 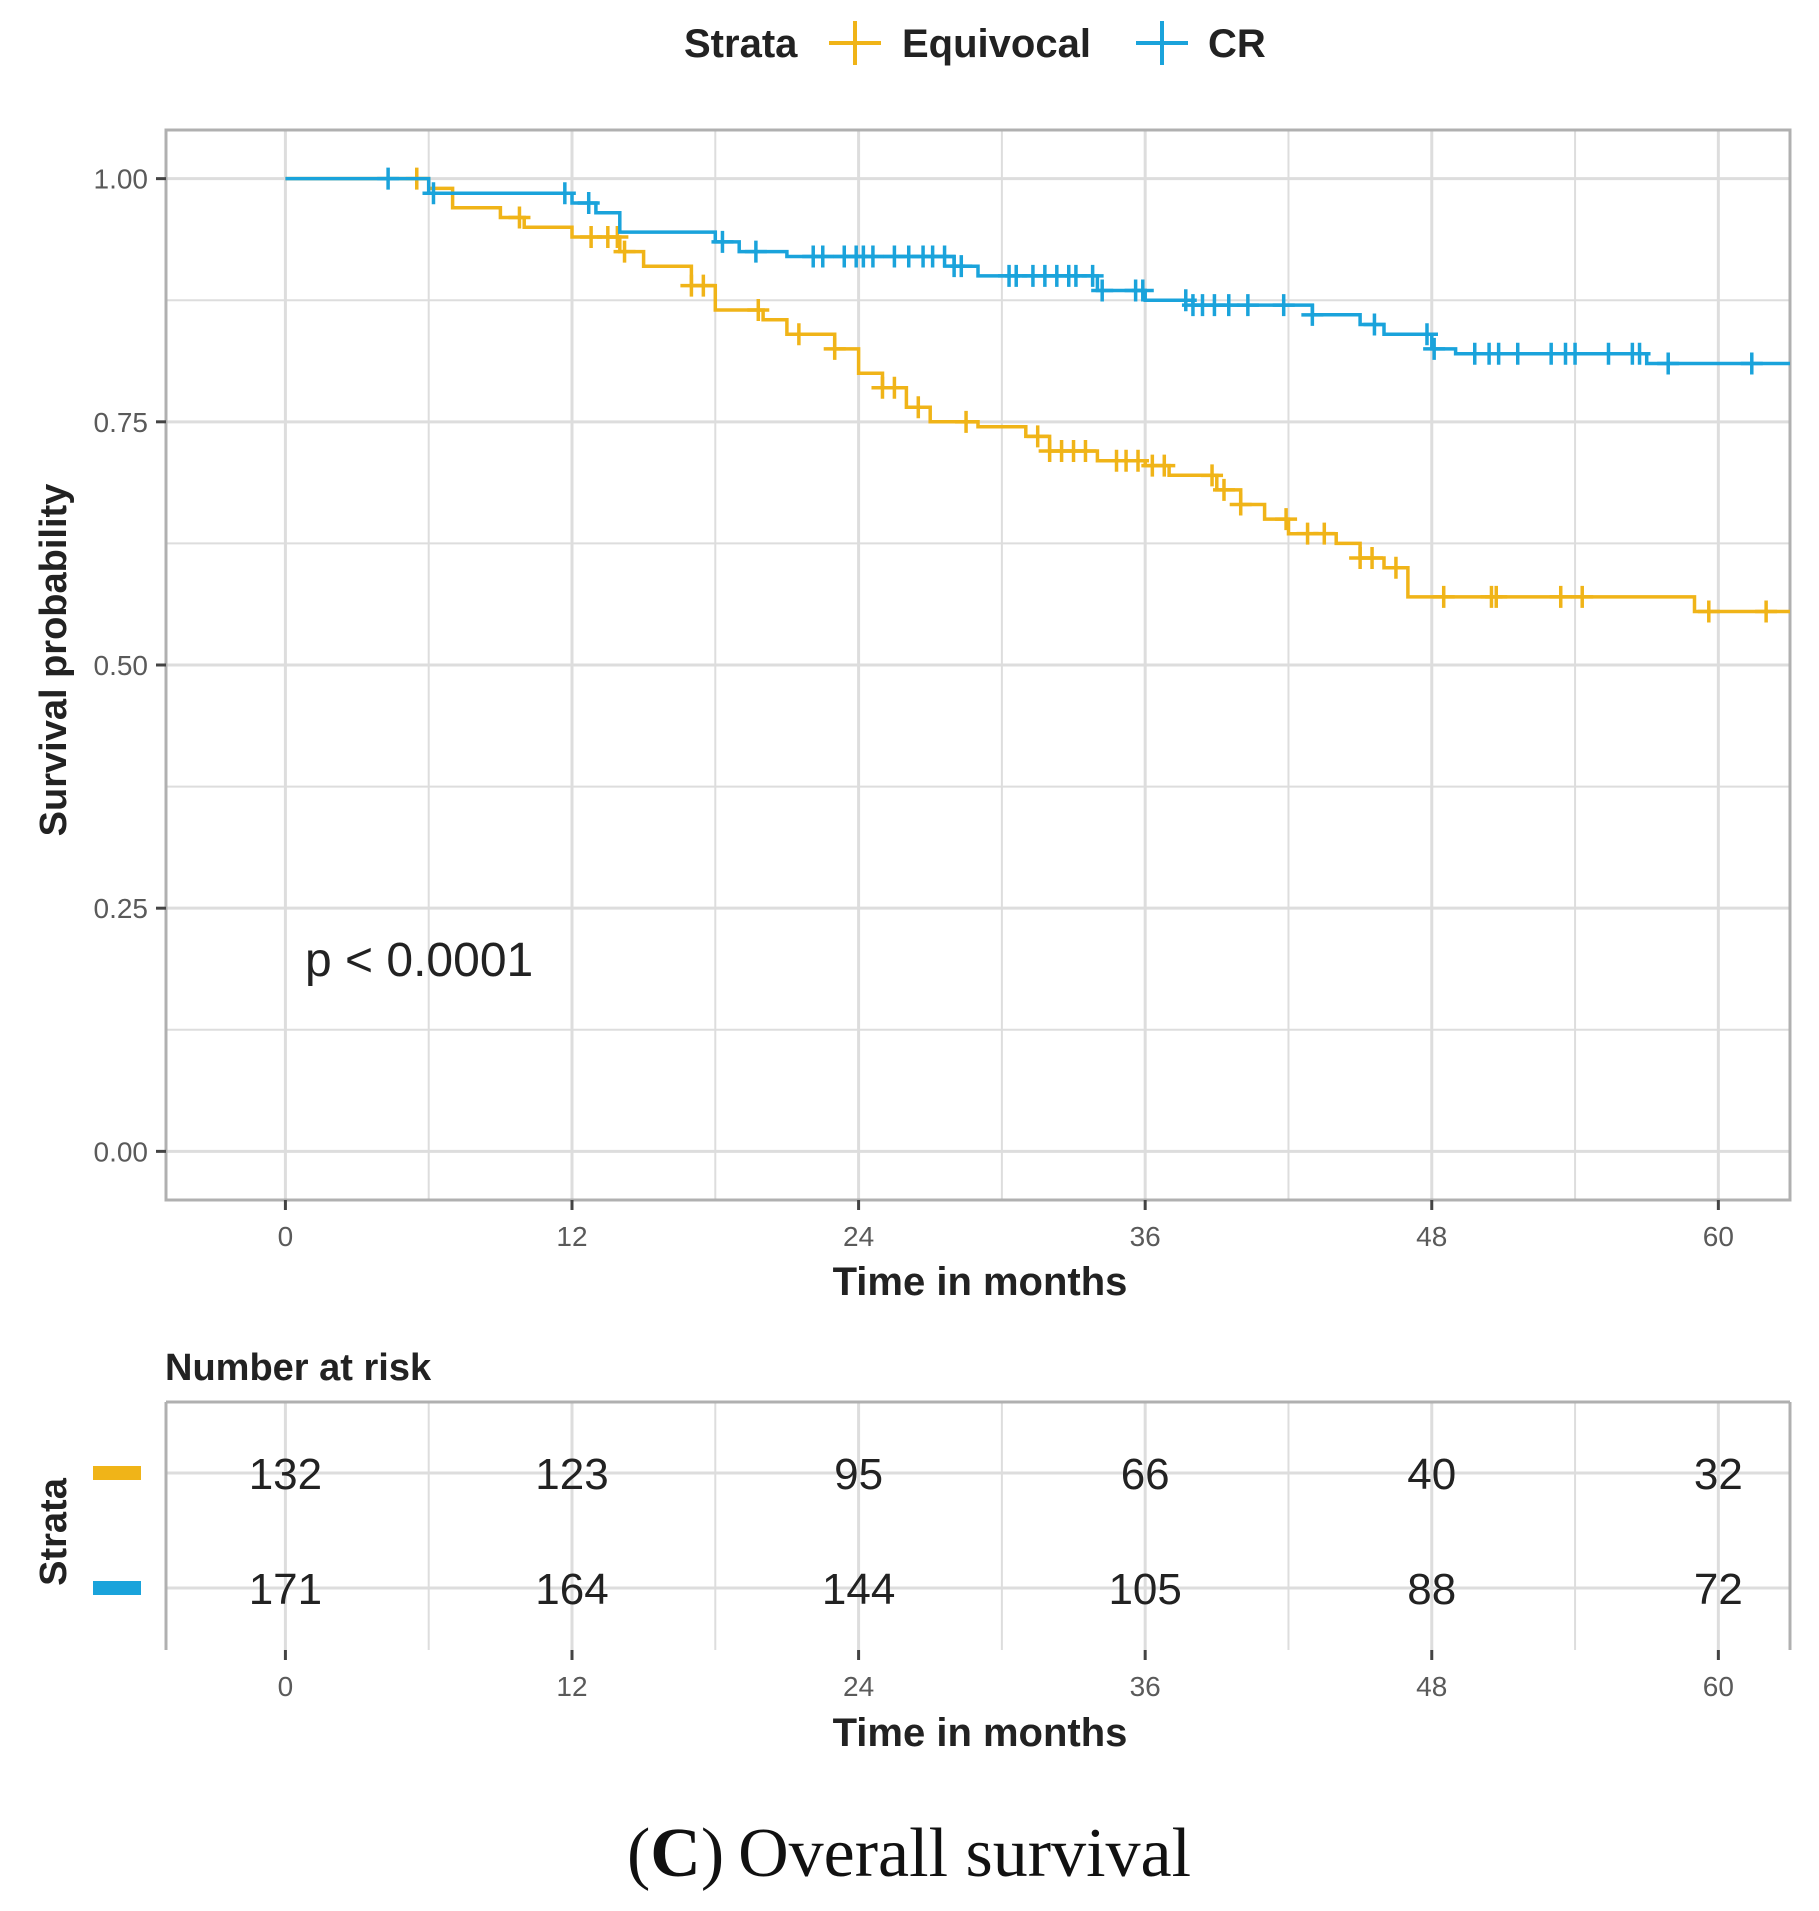 I want to click on legend-swatch-equivocal, so click(x=855, y=43).